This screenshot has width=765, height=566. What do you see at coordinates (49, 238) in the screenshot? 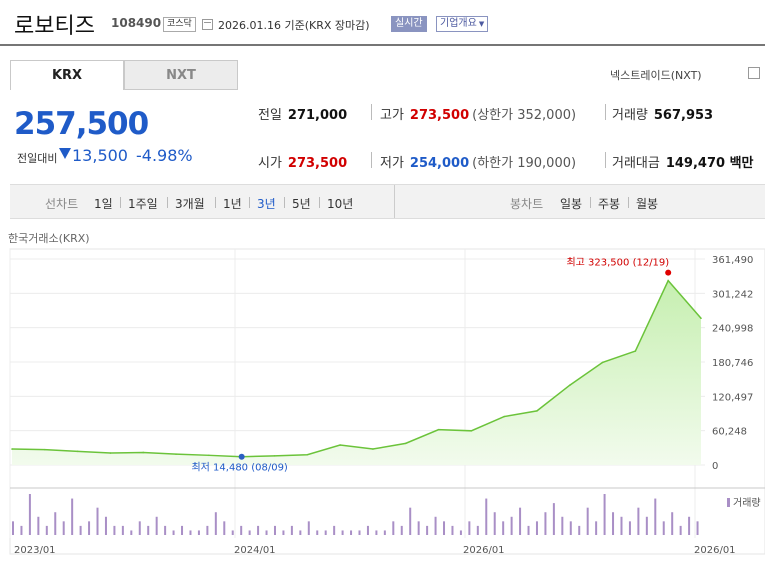
I see `exchange-label: 한국거래소(KRX)` at bounding box center [49, 238].